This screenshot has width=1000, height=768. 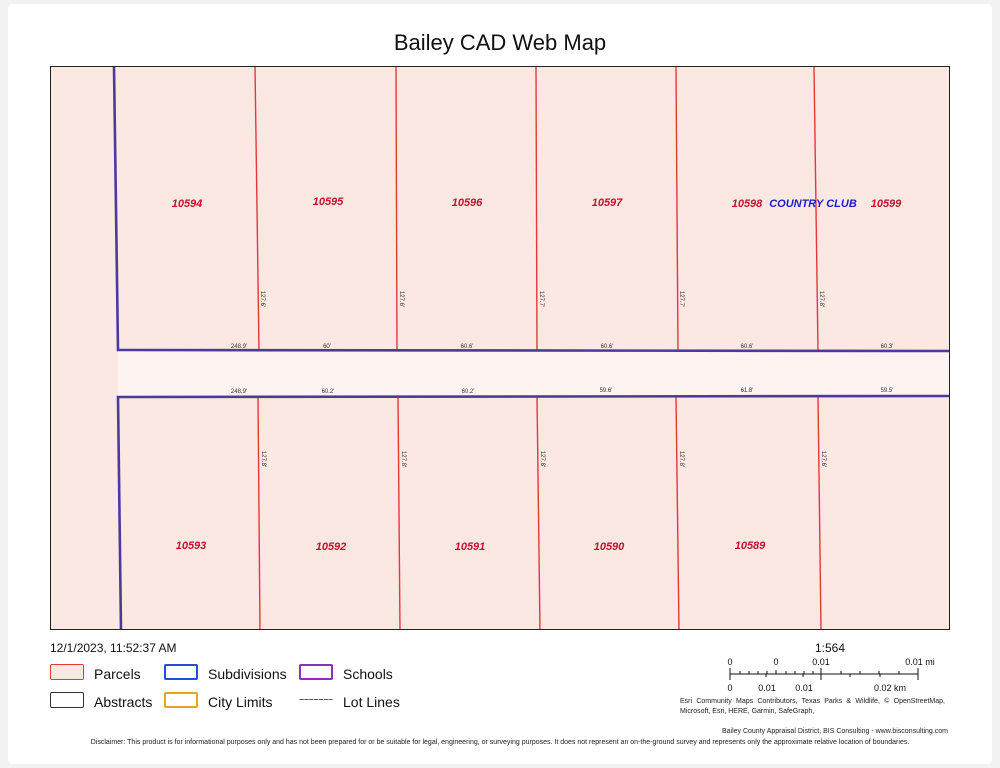 I want to click on parcels-swatch-icon, so click(x=67, y=672).